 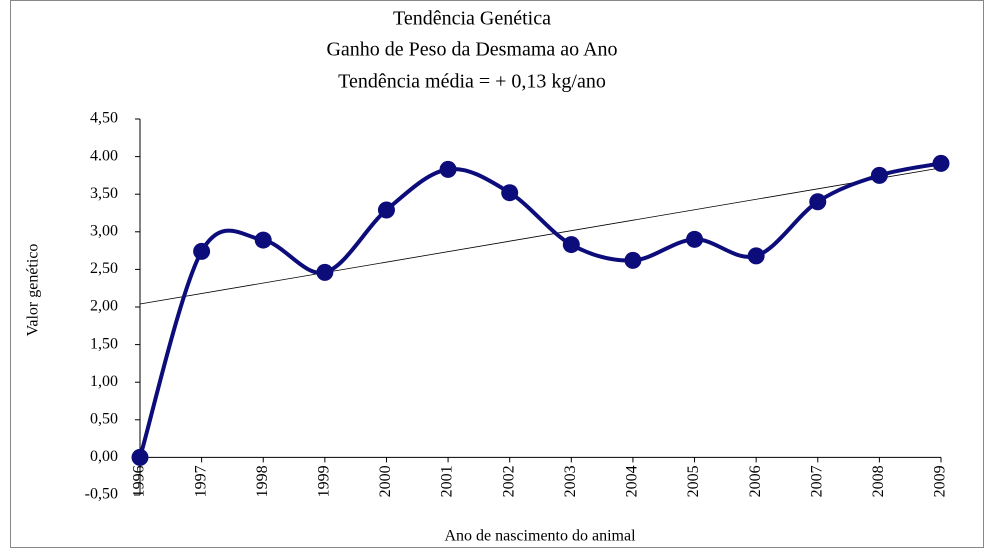 What do you see at coordinates (471, 50) in the screenshot?
I see `chart-subtitle: Ganho de Peso da Desmama ao Ano` at bounding box center [471, 50].